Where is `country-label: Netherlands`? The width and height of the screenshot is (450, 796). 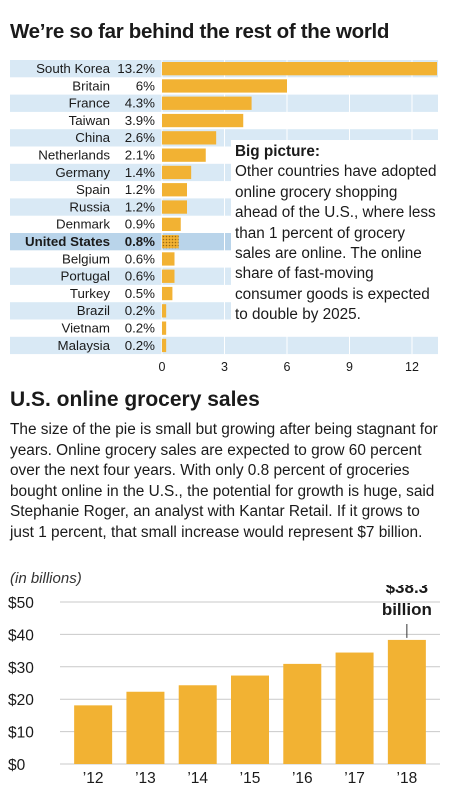 country-label: Netherlands is located at coordinates (74, 155).